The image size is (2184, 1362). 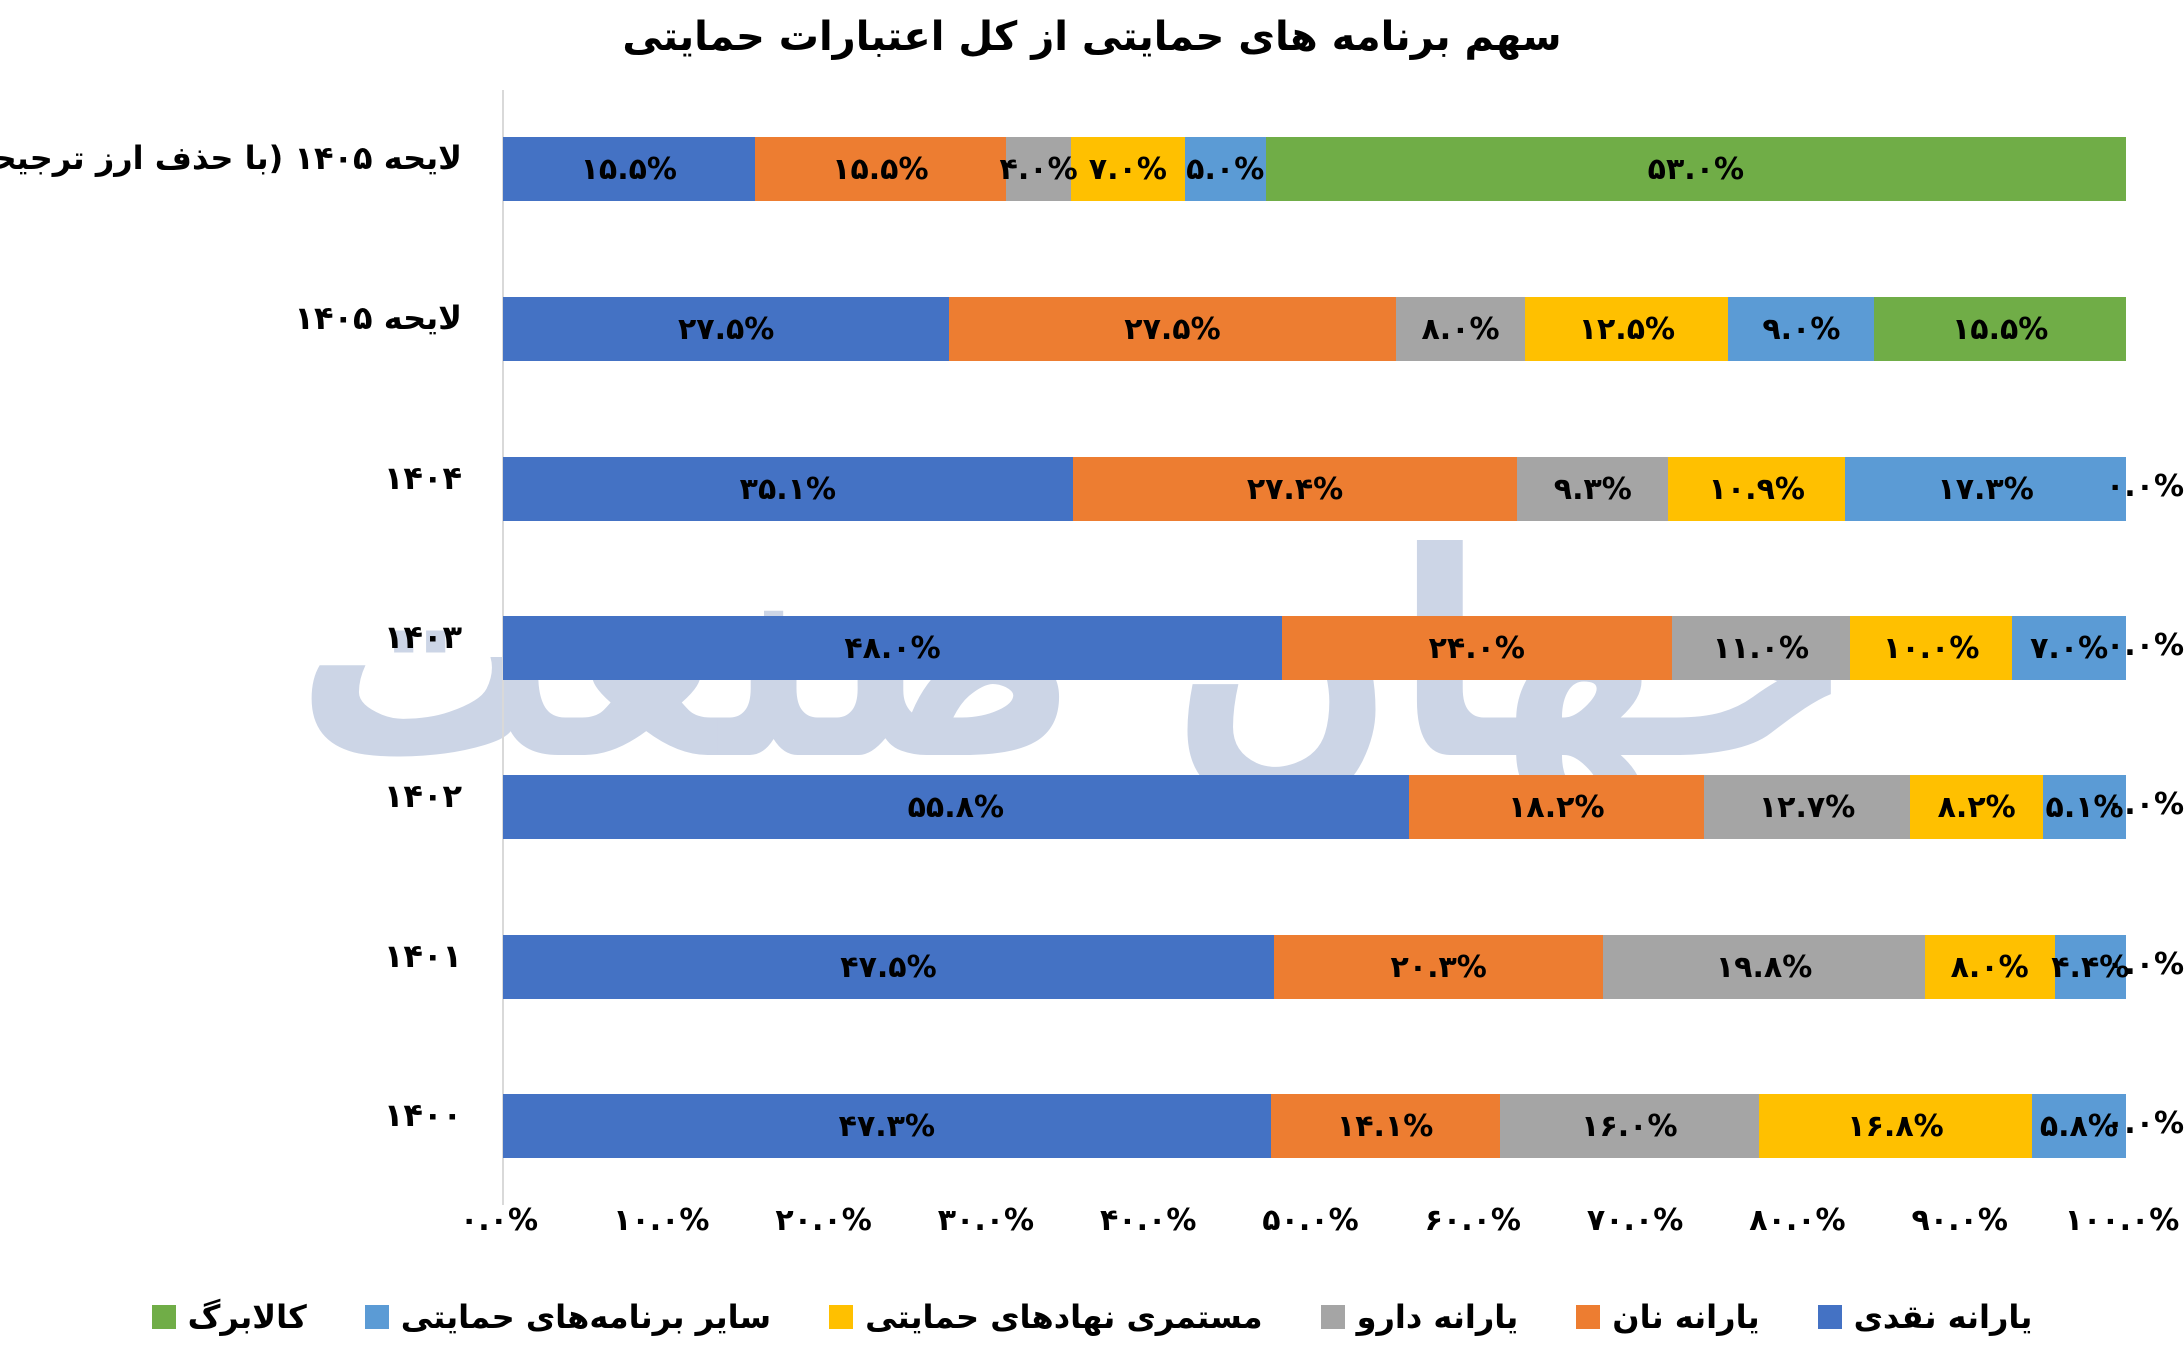 I want to click on data-label: ۵۳.۰%, so click(x=1696, y=169).